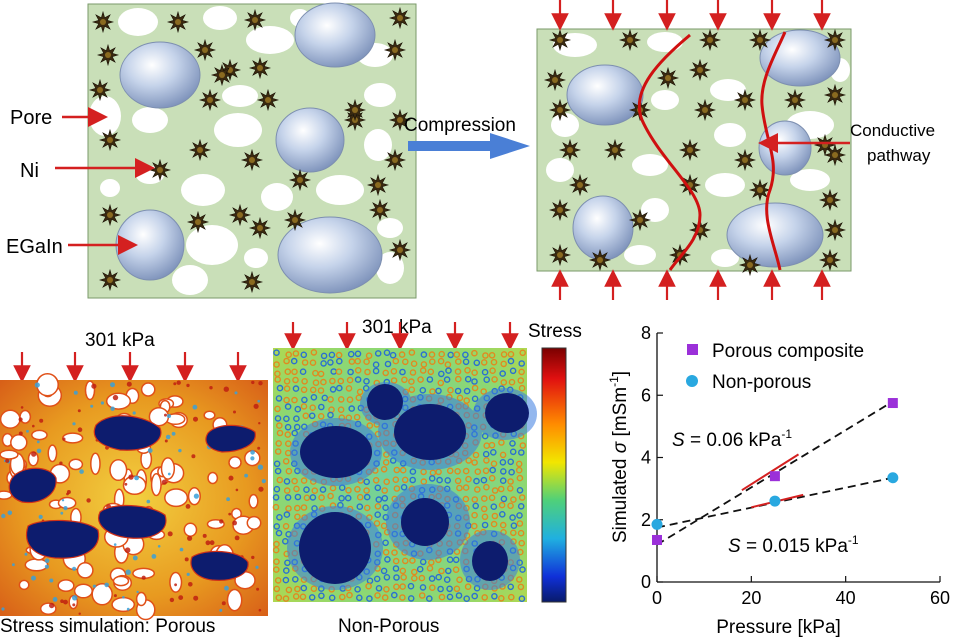  Describe the element at coordinates (773, 151) in the screenshot. I see `conductive-pathway-right` at that location.